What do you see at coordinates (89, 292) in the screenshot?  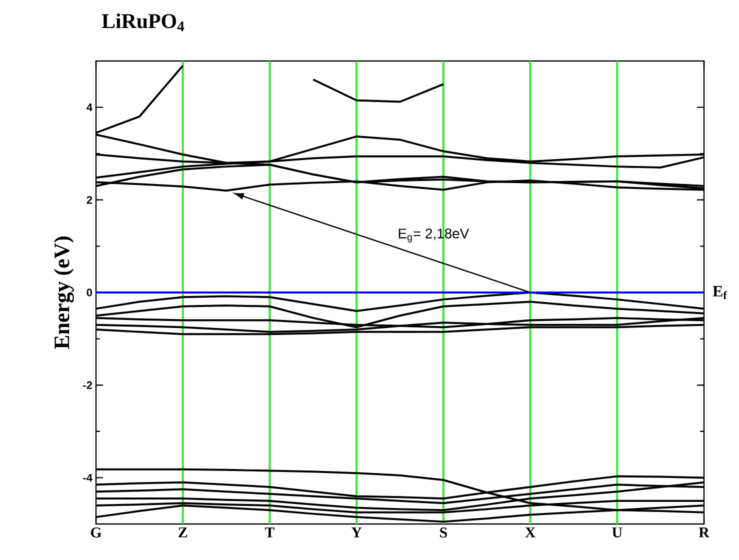 I see `y-tick-label: 0` at bounding box center [89, 292].